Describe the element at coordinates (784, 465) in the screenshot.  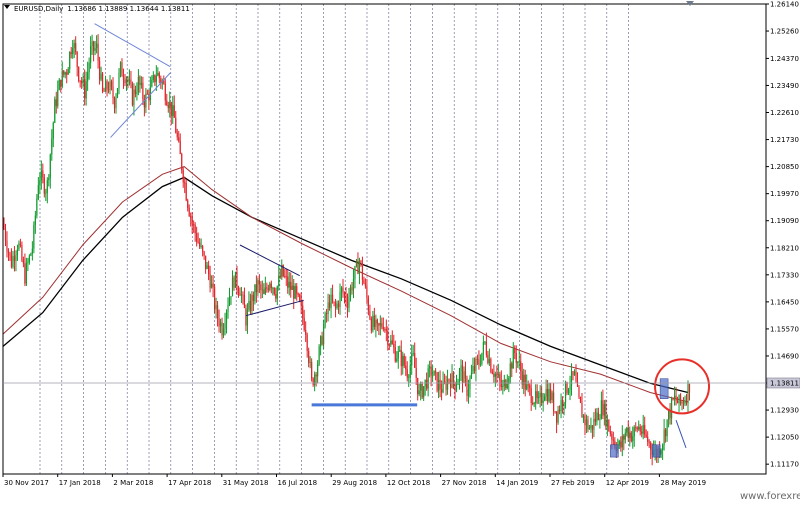
I see `price-tick-label: 1.11170` at that location.